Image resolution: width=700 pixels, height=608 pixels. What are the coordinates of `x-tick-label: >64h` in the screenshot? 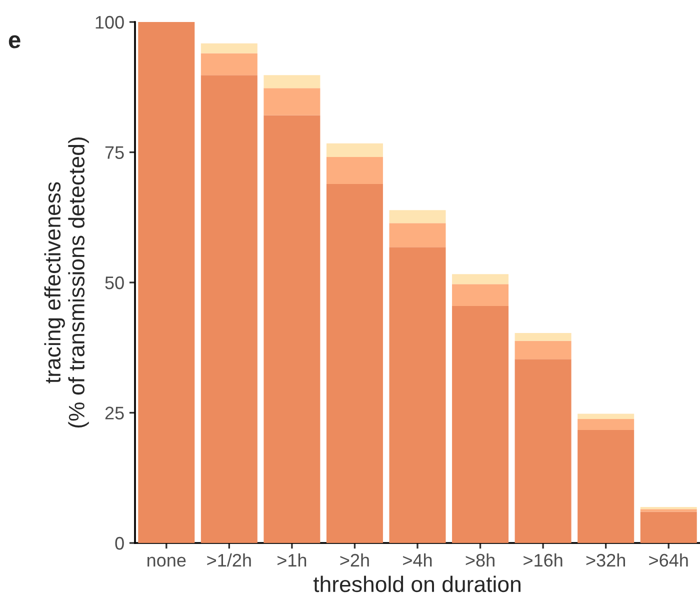 It's located at (668, 560).